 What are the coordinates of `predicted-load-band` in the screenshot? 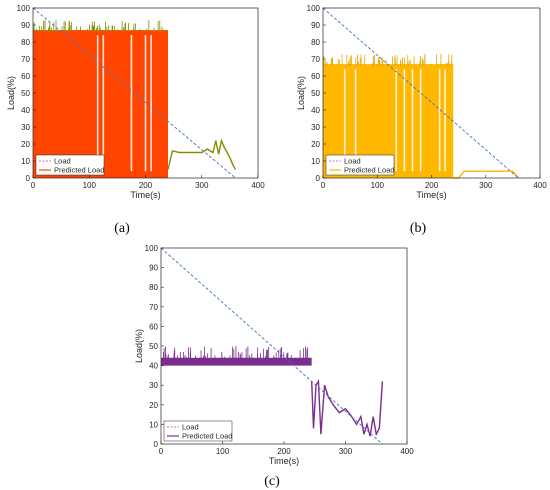 It's located at (236, 361).